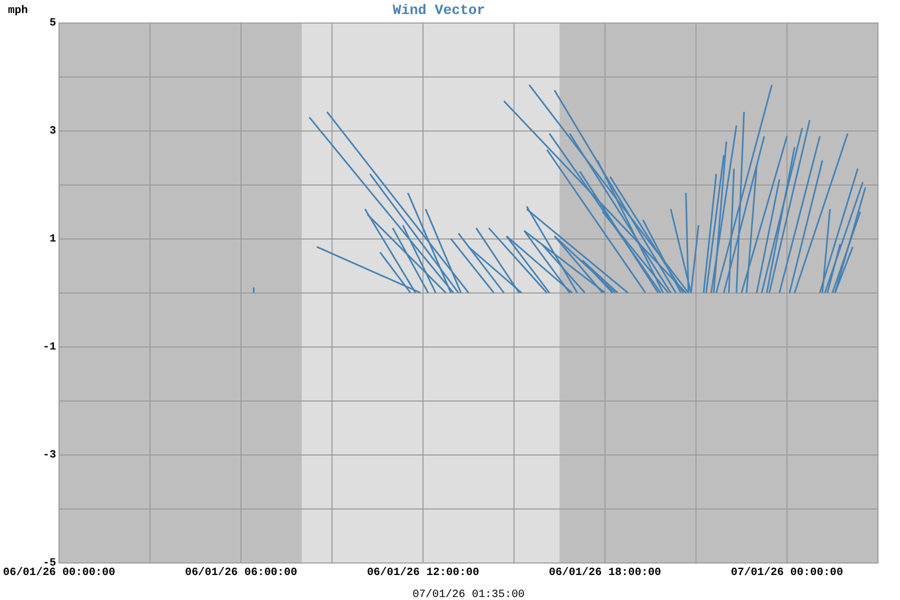  Describe the element at coordinates (59, 573) in the screenshot. I see `x-tick-label: 06/01/26 00:00:00` at that location.